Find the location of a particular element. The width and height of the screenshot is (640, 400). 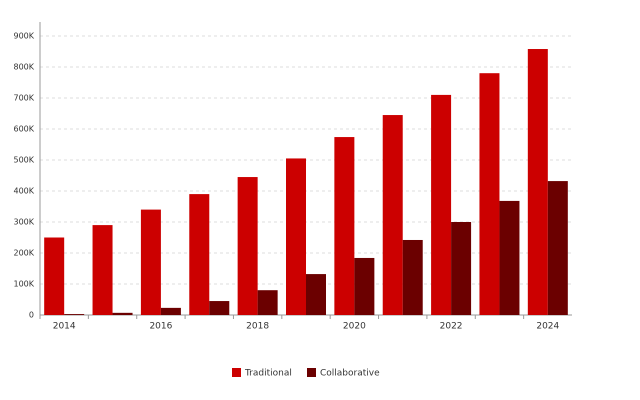

legend-label: Traditional is located at coordinates (268, 374).